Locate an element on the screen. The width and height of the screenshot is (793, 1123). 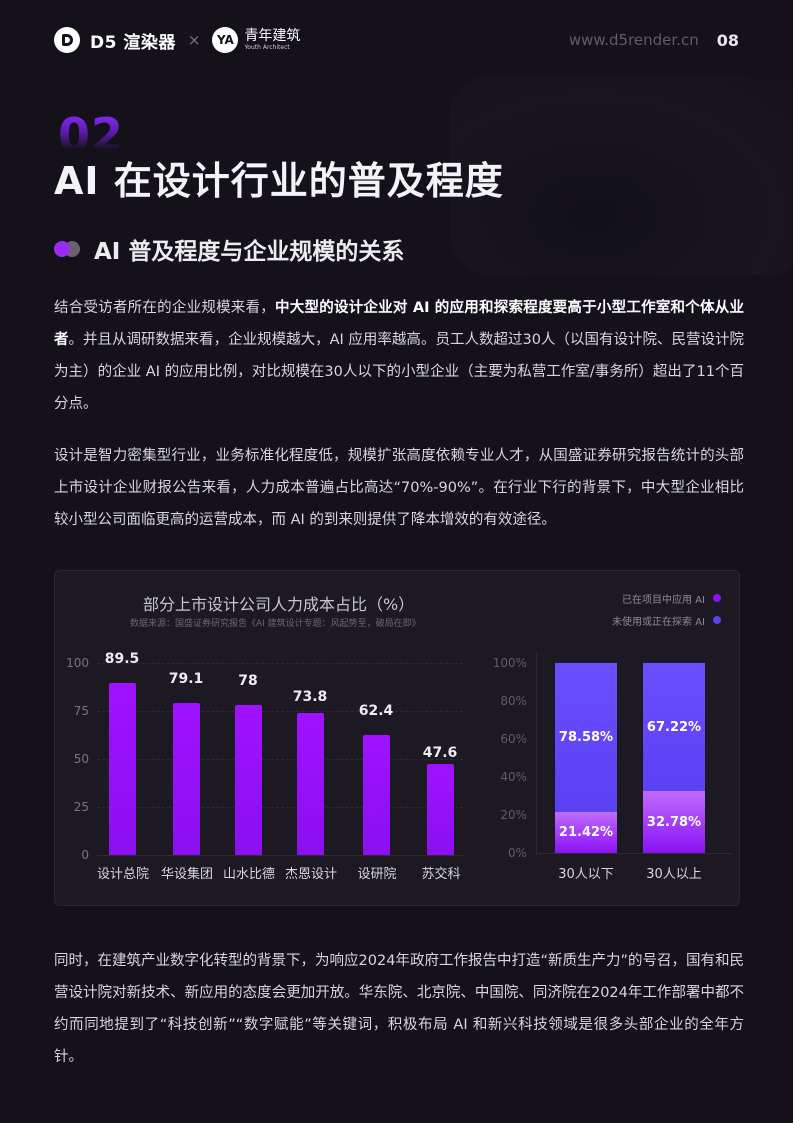
x-category: 杰恩设计 is located at coordinates (310, 874).